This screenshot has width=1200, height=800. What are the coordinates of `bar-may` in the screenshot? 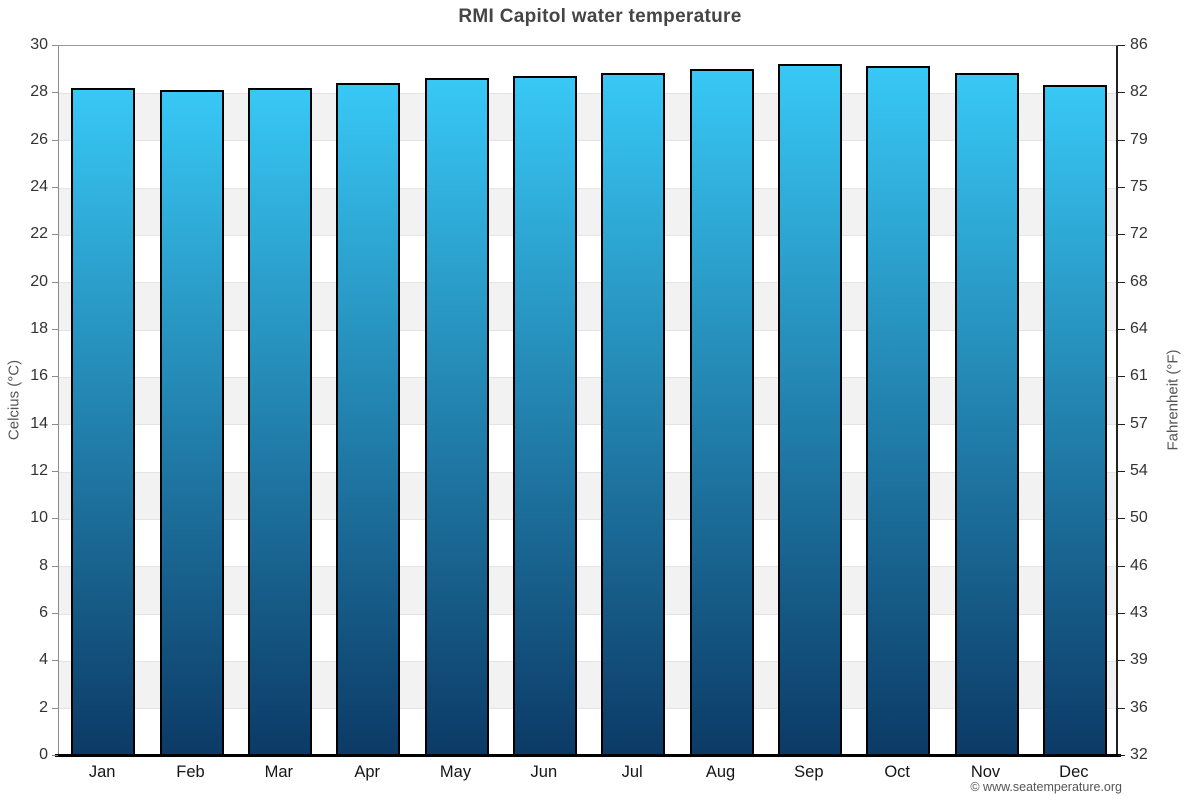 It's located at (456, 416).